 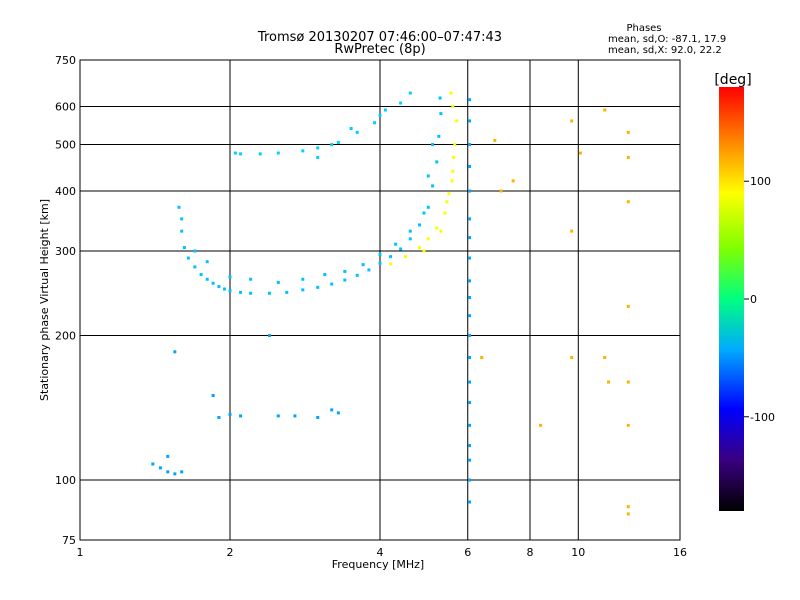 I want to click on colorbar-tick-label: 100, so click(x=760, y=181).